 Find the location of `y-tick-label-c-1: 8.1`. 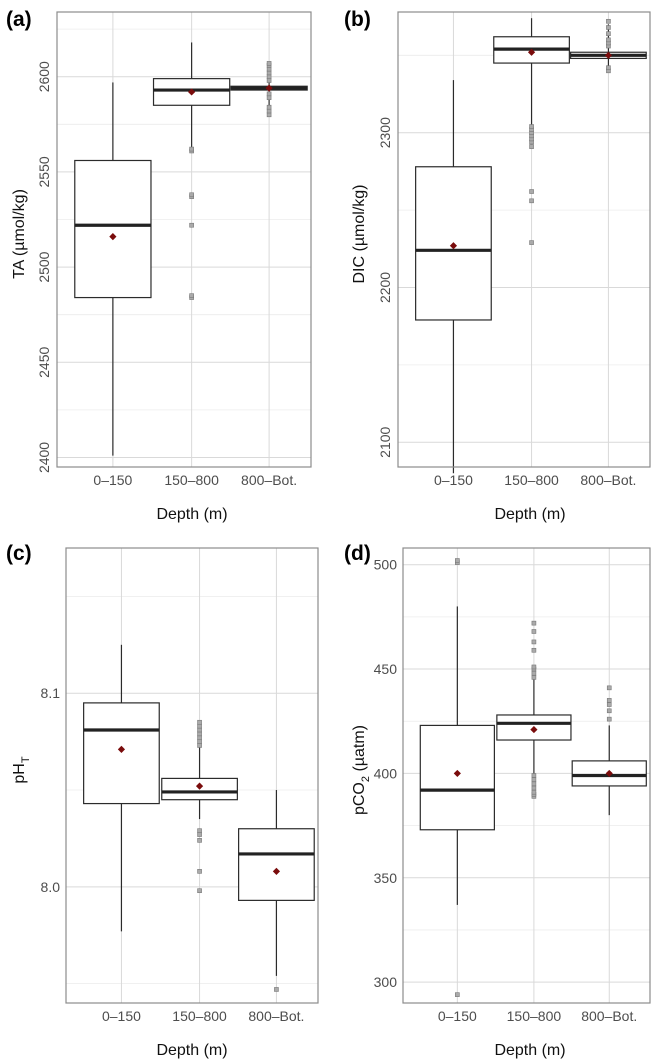

y-tick-label-c-1: 8.1 is located at coordinates (51, 693).